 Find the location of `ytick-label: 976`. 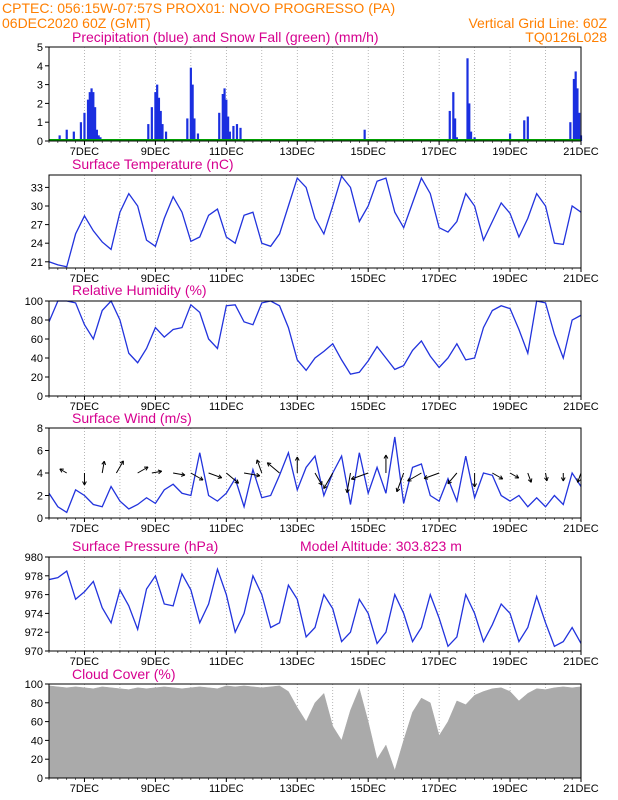

ytick-label: 976 is located at coordinates (34, 596).